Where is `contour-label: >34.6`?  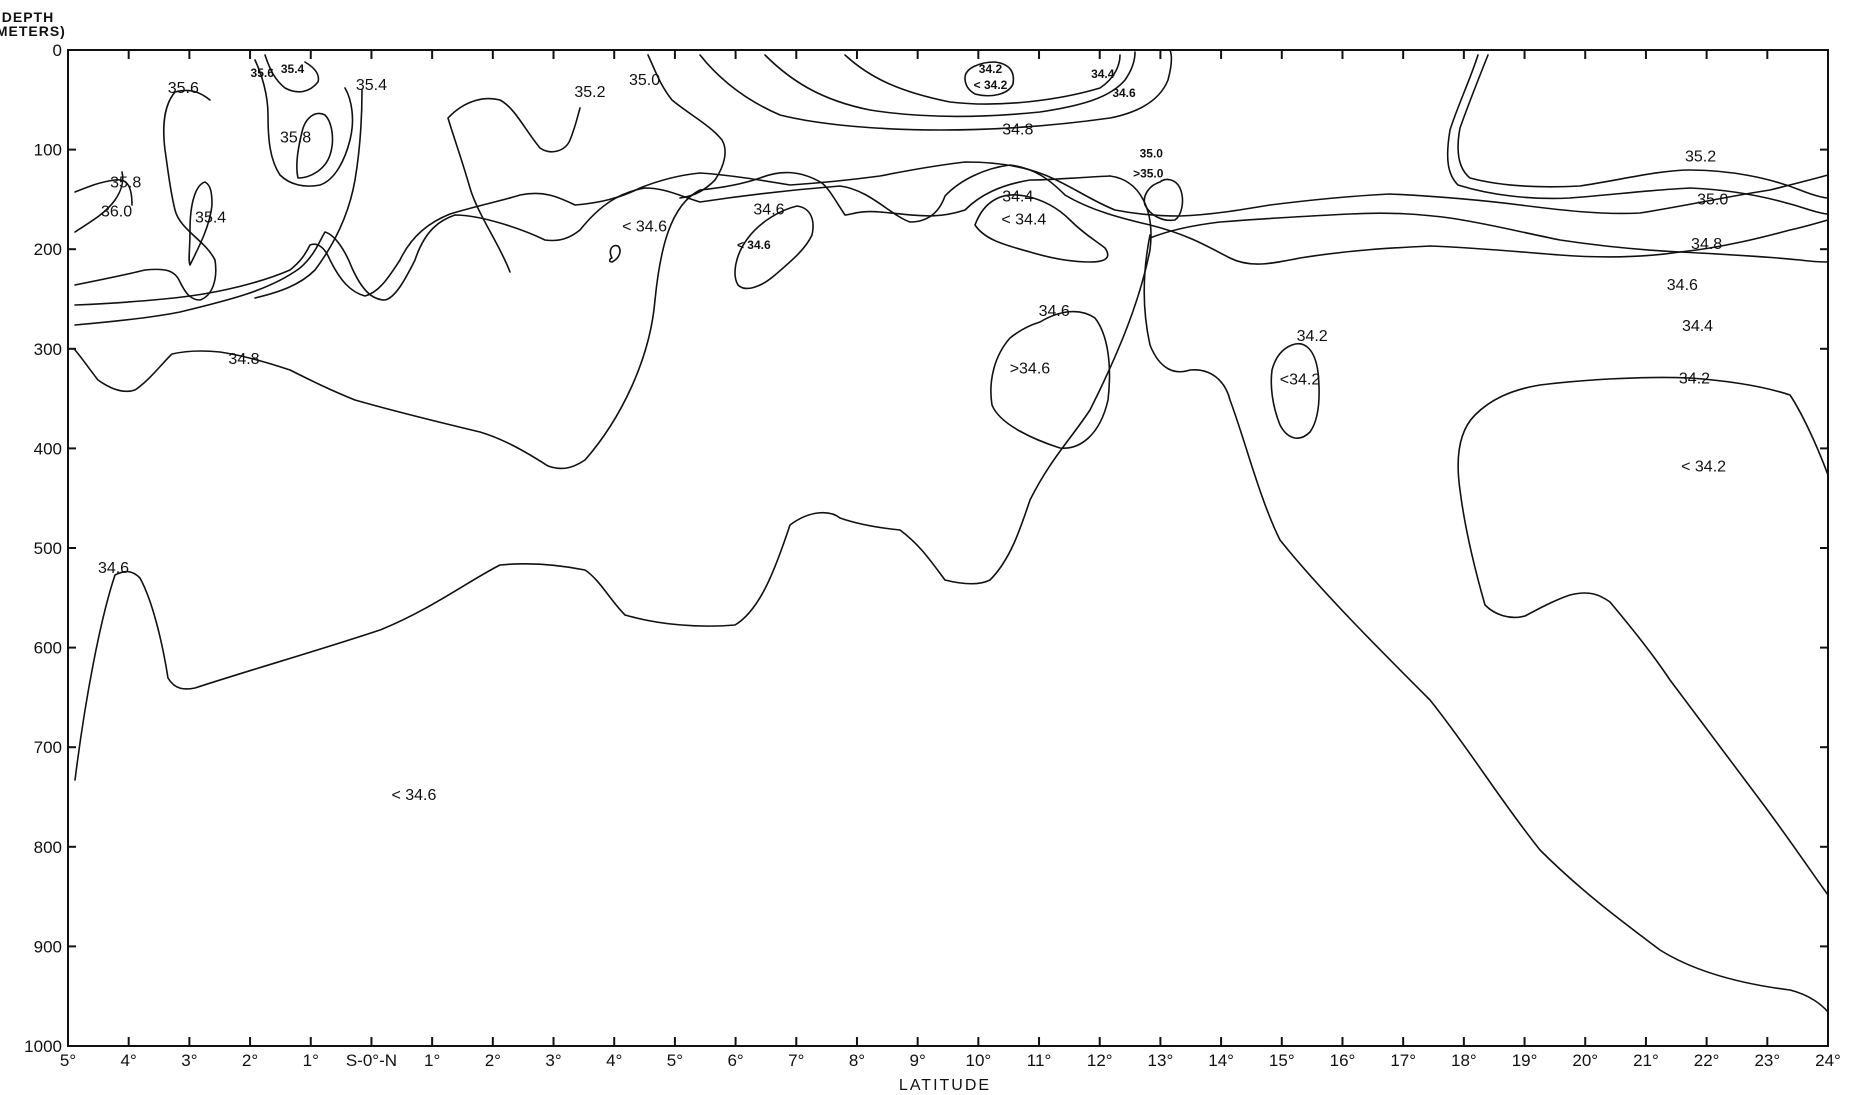
contour-label: >34.6 is located at coordinates (1030, 369).